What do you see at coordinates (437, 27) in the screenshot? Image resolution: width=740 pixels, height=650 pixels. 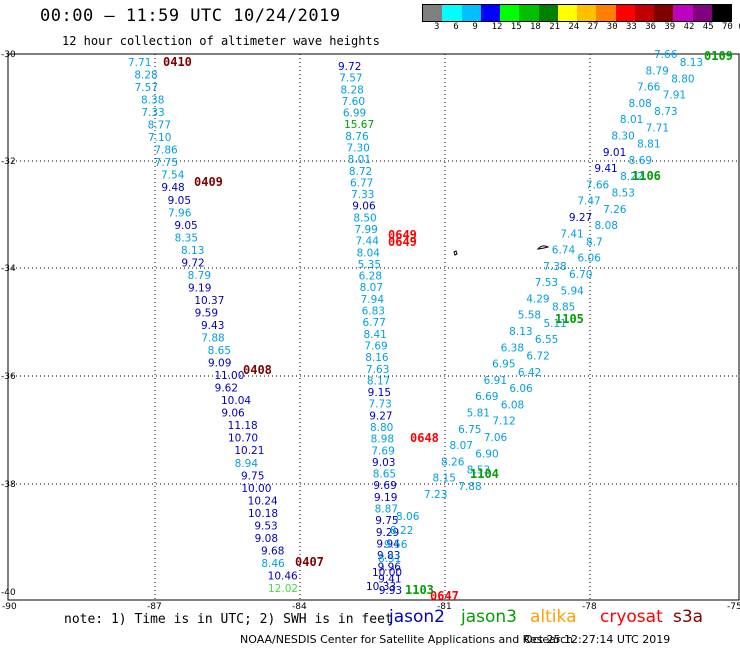 I see `color-scale-label: 3` at bounding box center [437, 27].